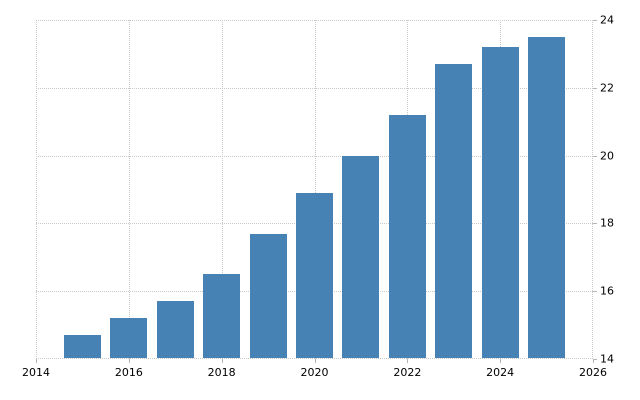 The image size is (640, 400). I want to click on v-gridline-2016, so click(129, 189).